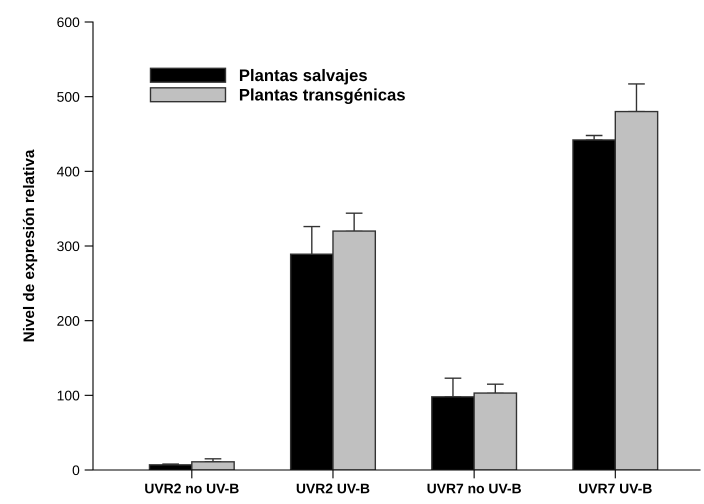 Image resolution: width=704 pixels, height=504 pixels. I want to click on y-tick-label: 100, so click(69, 395).